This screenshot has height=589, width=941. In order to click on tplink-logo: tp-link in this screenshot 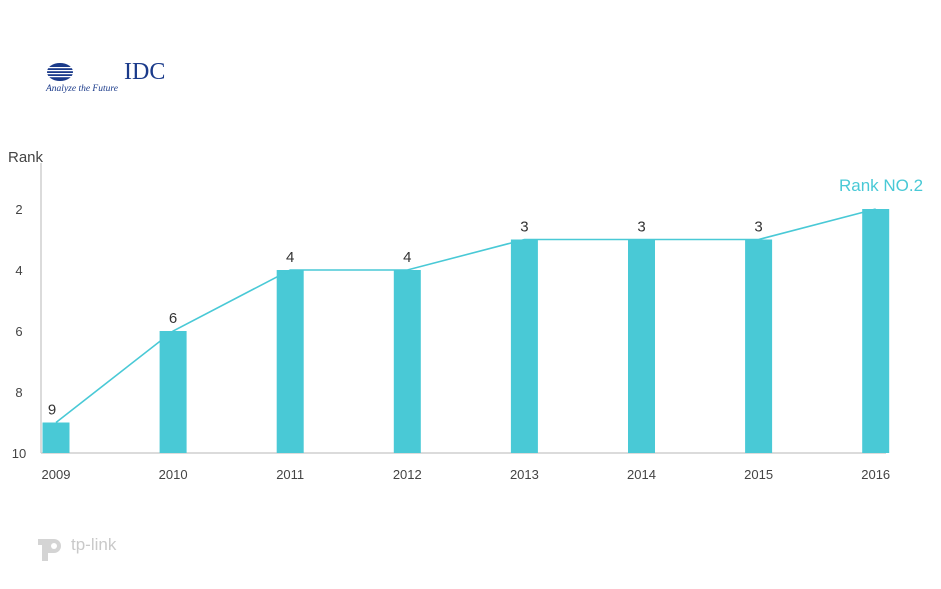, I will do `click(89, 546)`.